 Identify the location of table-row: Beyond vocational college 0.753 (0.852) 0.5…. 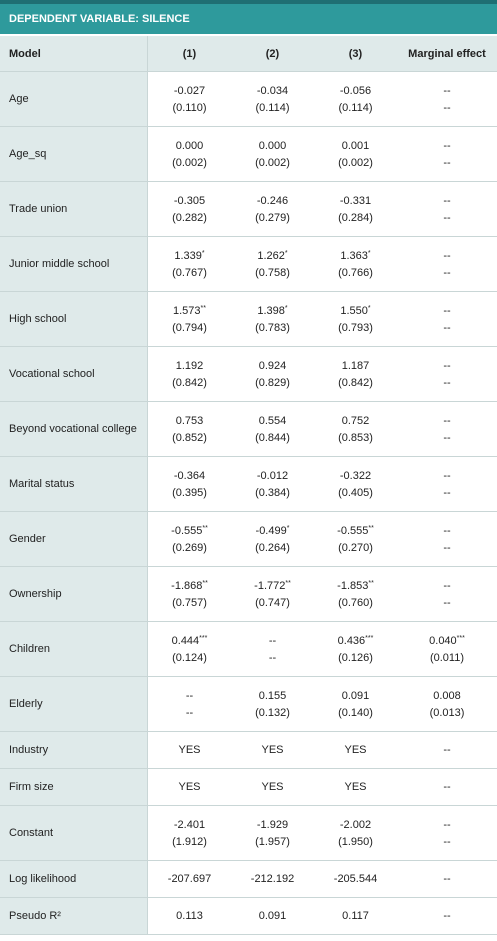
(248, 429).